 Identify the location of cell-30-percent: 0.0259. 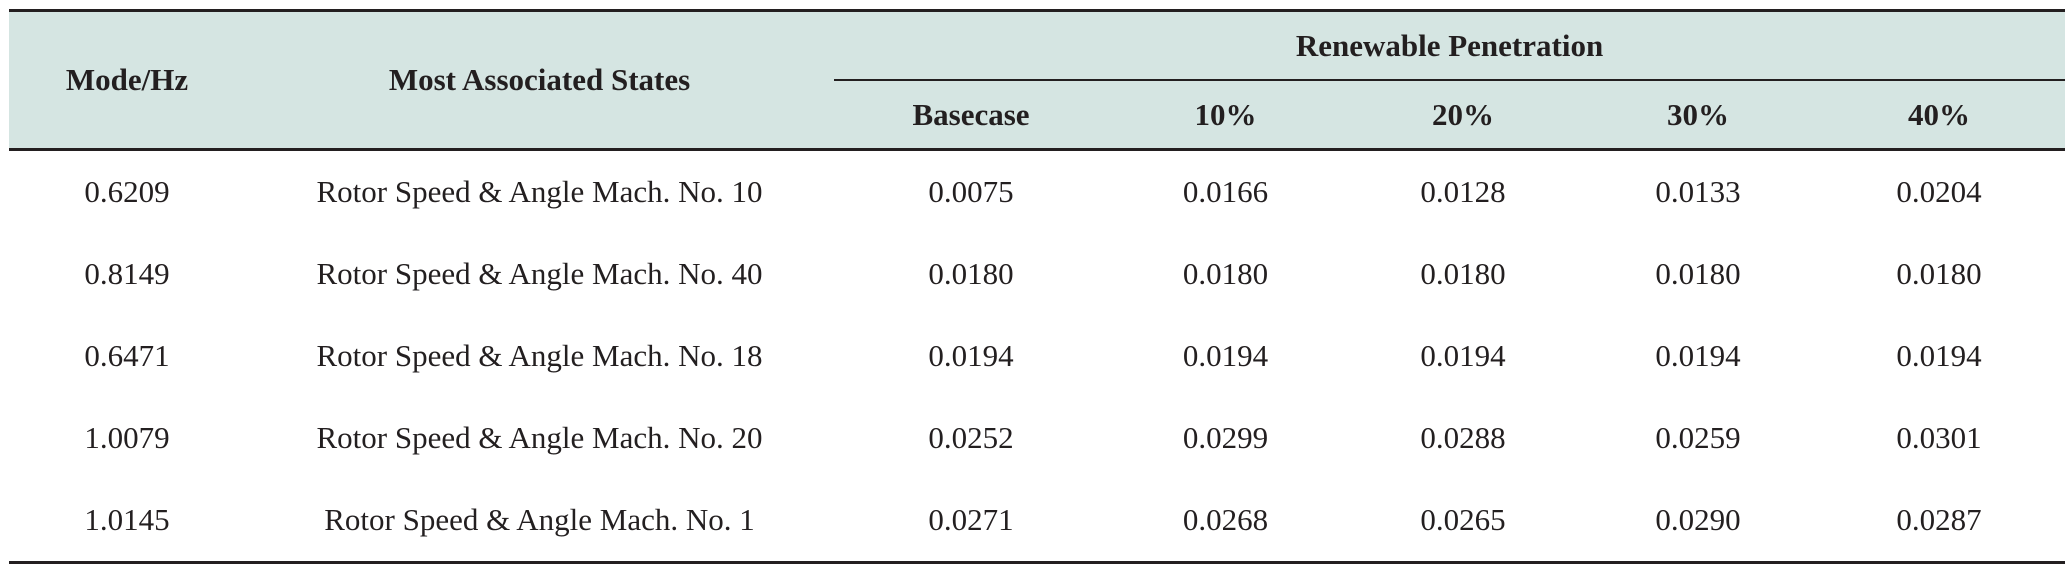
(1698, 437).